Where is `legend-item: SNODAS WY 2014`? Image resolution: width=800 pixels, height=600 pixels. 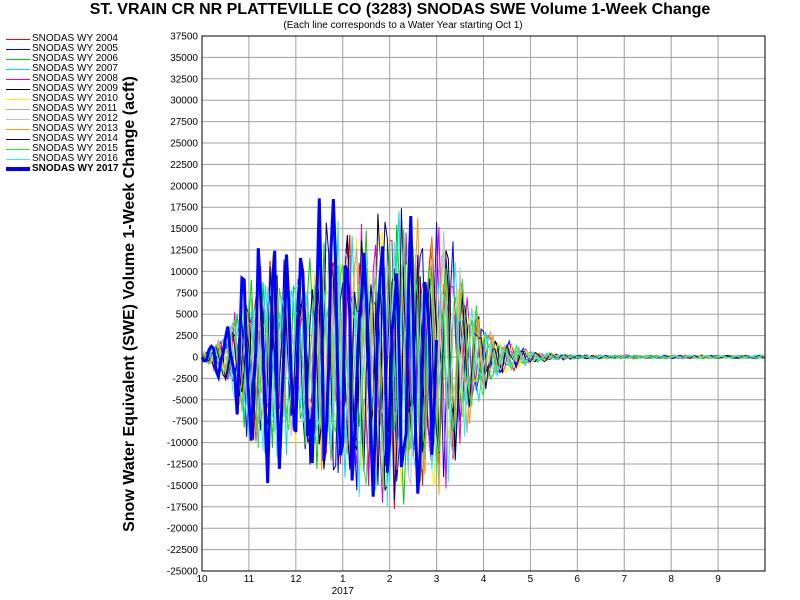
legend-item: SNODAS WY 2014 is located at coordinates (71, 139).